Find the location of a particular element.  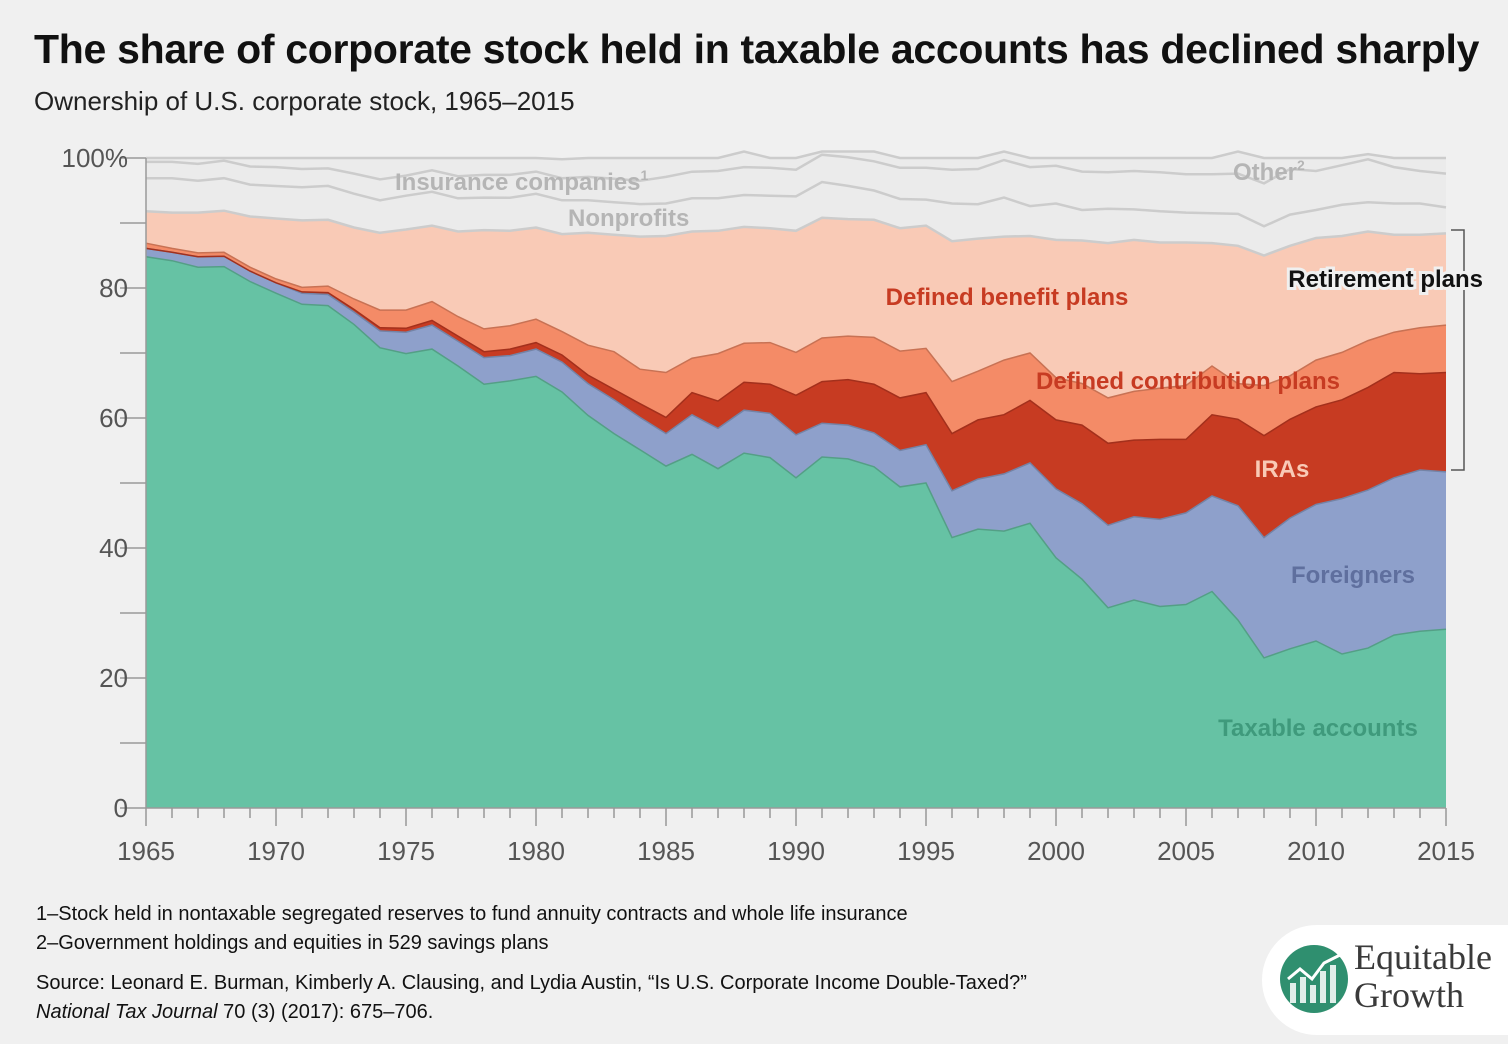

y-tick-label: 20 is located at coordinates (113, 678).